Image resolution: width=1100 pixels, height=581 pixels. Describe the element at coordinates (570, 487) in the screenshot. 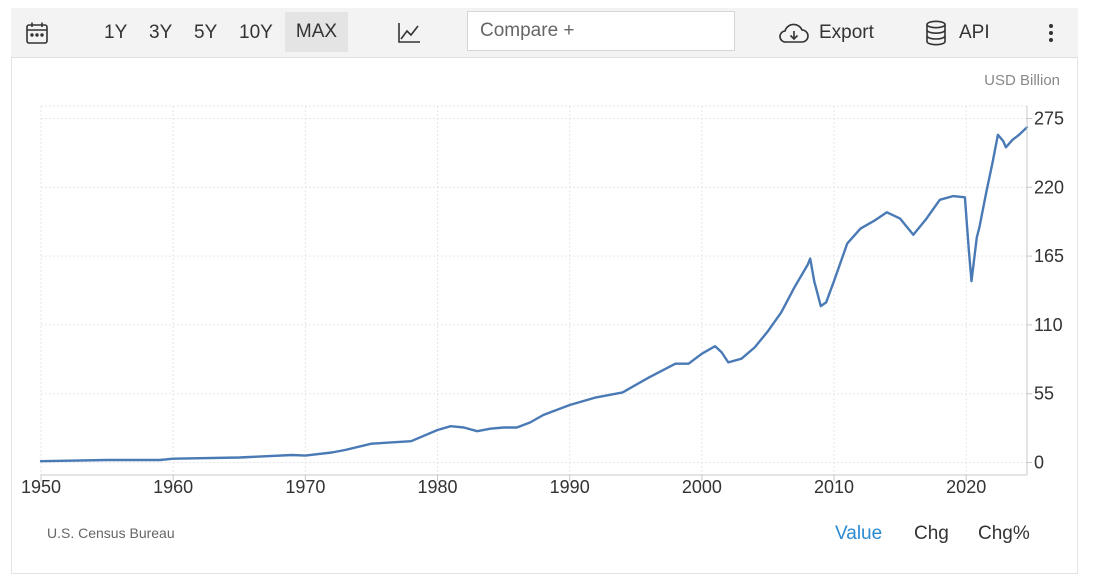

I see `x-tick-label: 1990` at that location.